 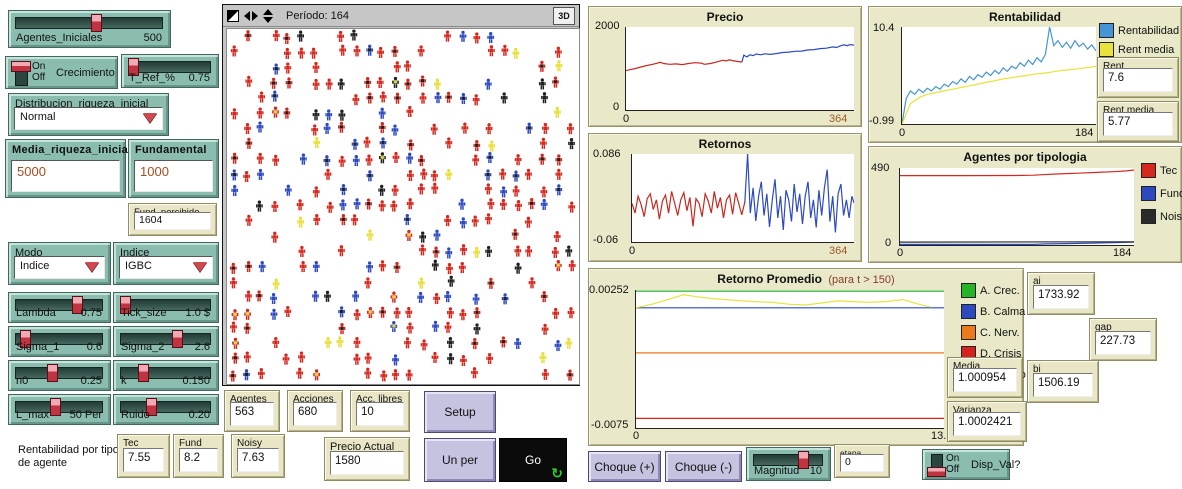 I want to click on slider-lambda: Lambda 0.75, so click(x=59, y=307).